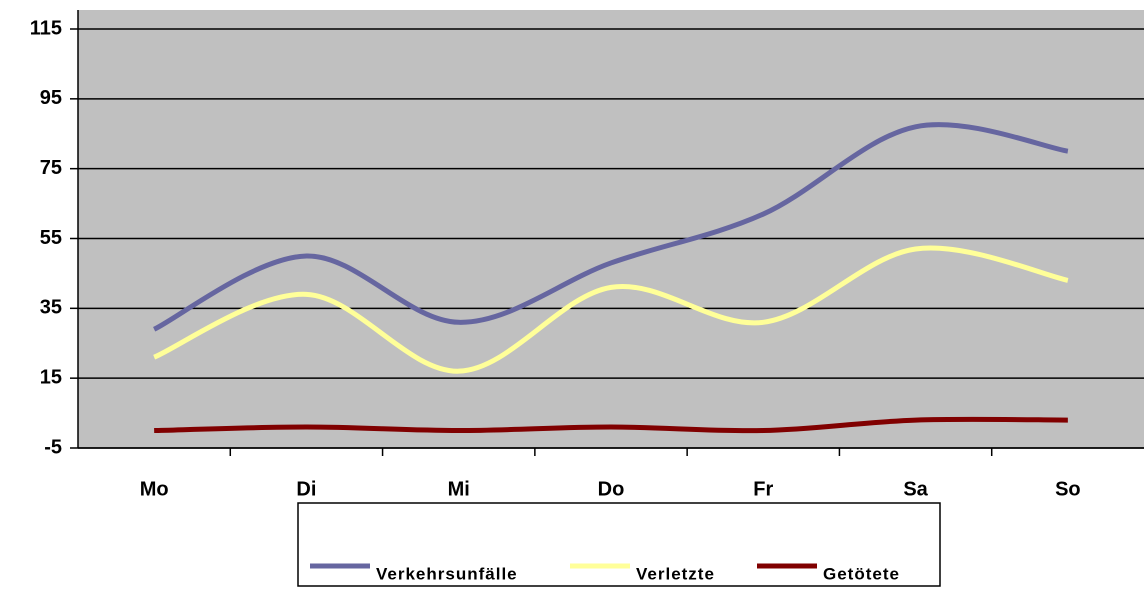  Describe the element at coordinates (51, 98) in the screenshot. I see `y-tick-label: 95` at that location.